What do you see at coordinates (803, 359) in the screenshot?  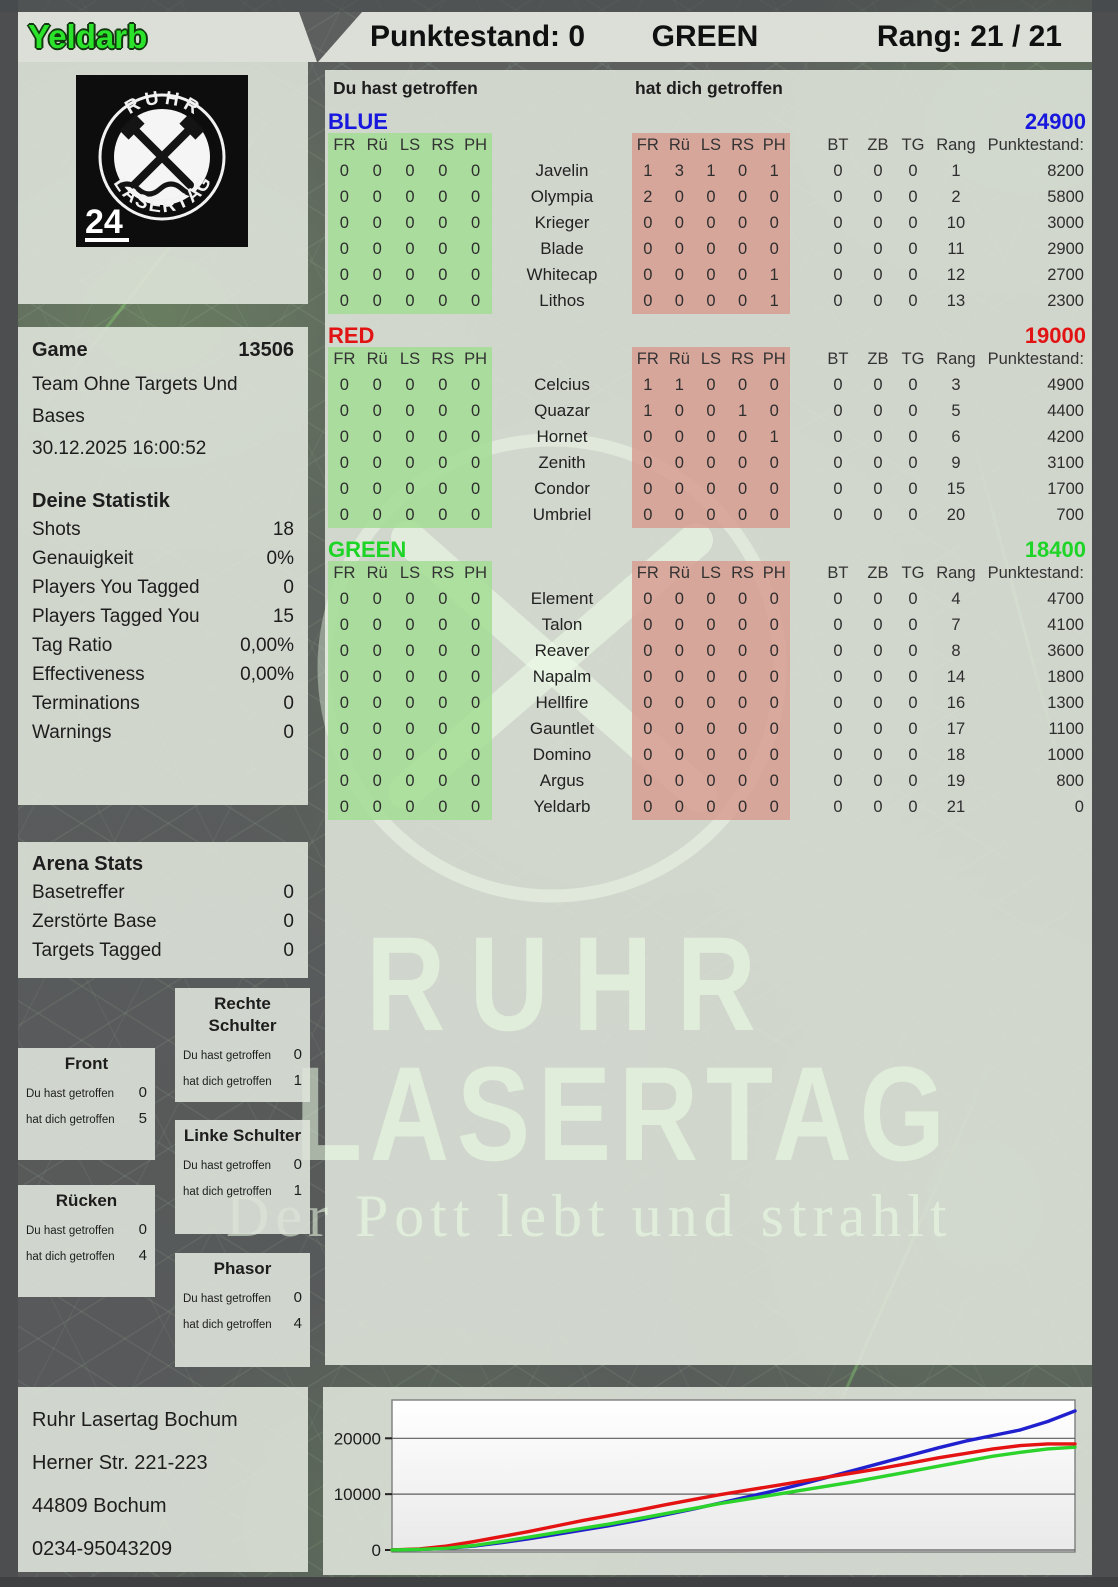 I see `col-header-spacer` at bounding box center [803, 359].